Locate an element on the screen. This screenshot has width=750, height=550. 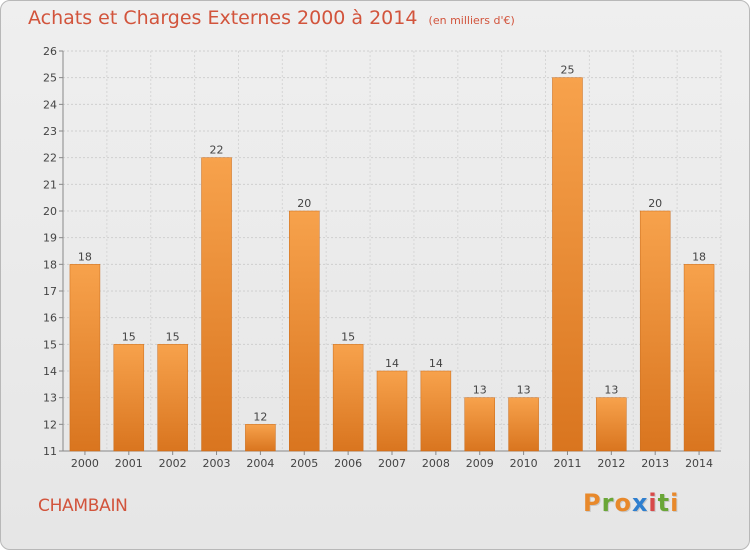
y-tick-label: 15 is located at coordinates (50, 344).